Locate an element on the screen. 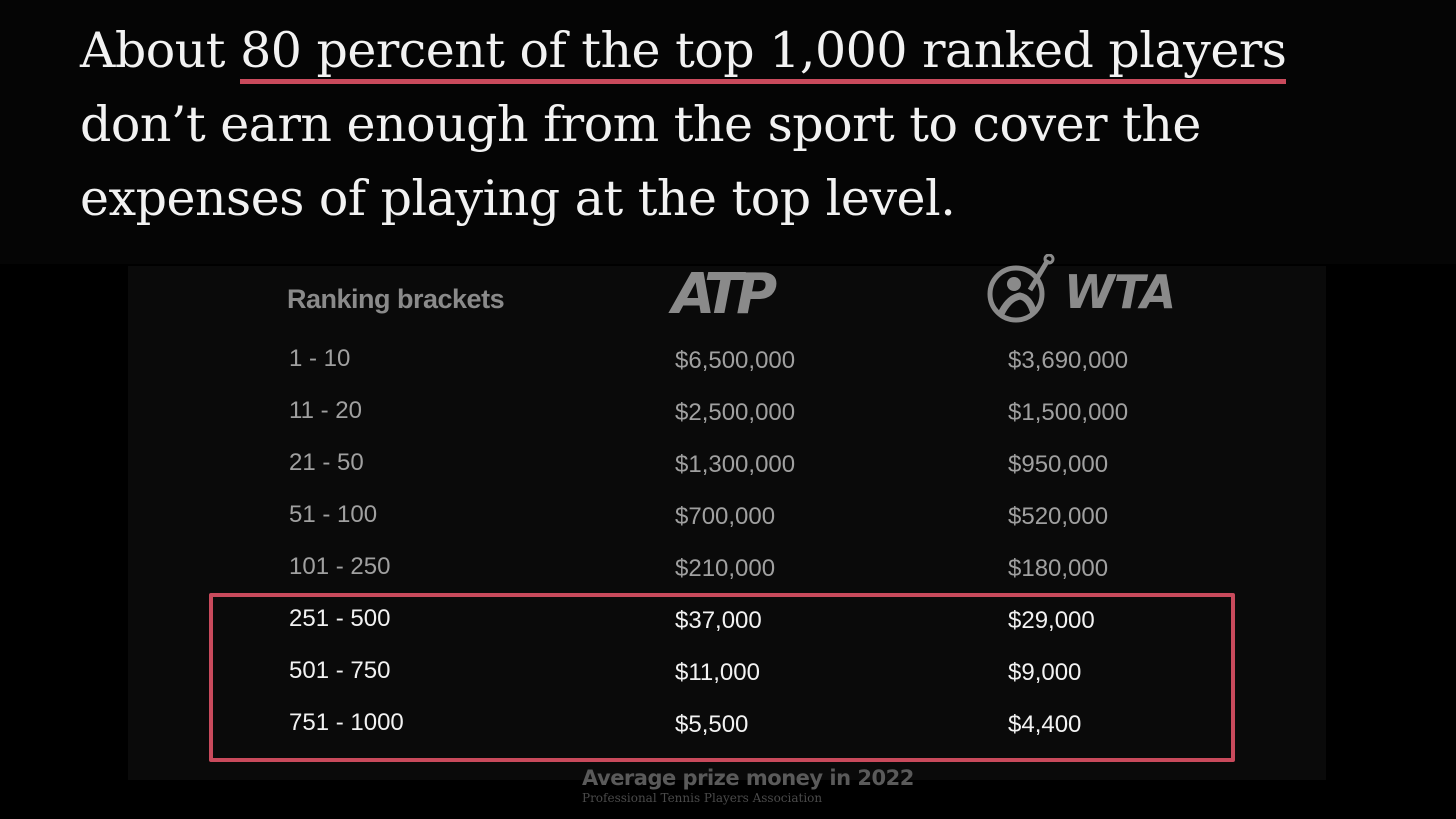 The image size is (1456, 819). bracket-cell: 251 - 500 is located at coordinates (340, 618).